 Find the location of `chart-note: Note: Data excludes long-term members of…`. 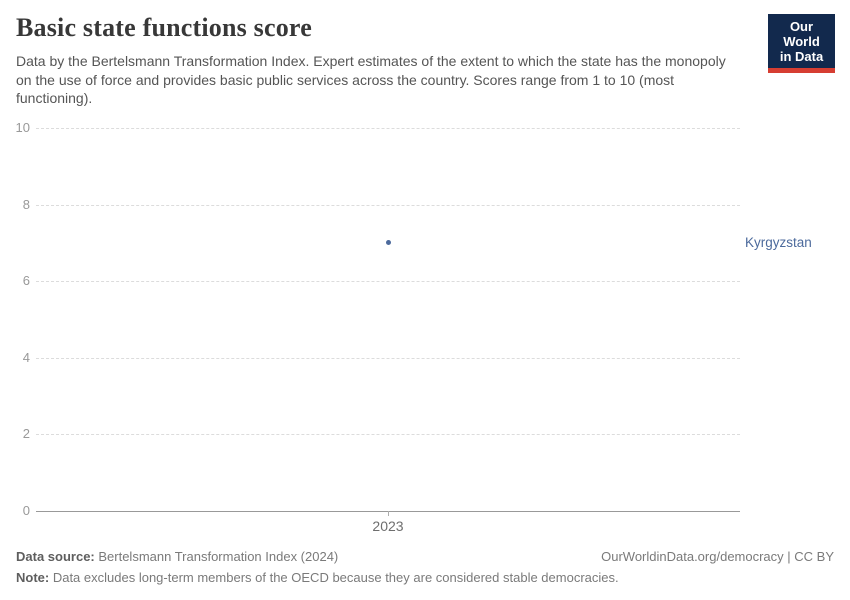

chart-note: Note: Data excludes long-term members of… is located at coordinates (425, 577).